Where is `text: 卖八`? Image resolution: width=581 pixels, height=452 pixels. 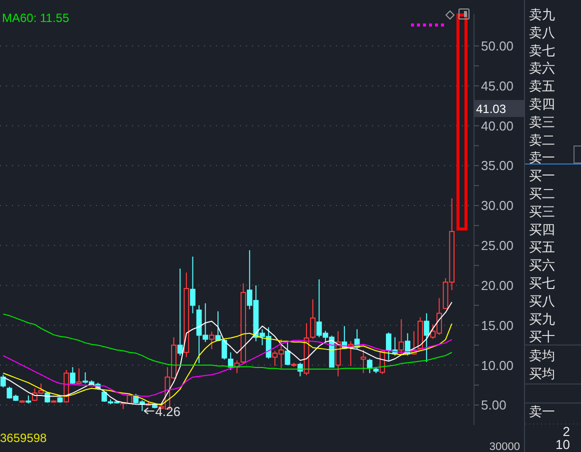 text: 卖八 is located at coordinates (542, 32).